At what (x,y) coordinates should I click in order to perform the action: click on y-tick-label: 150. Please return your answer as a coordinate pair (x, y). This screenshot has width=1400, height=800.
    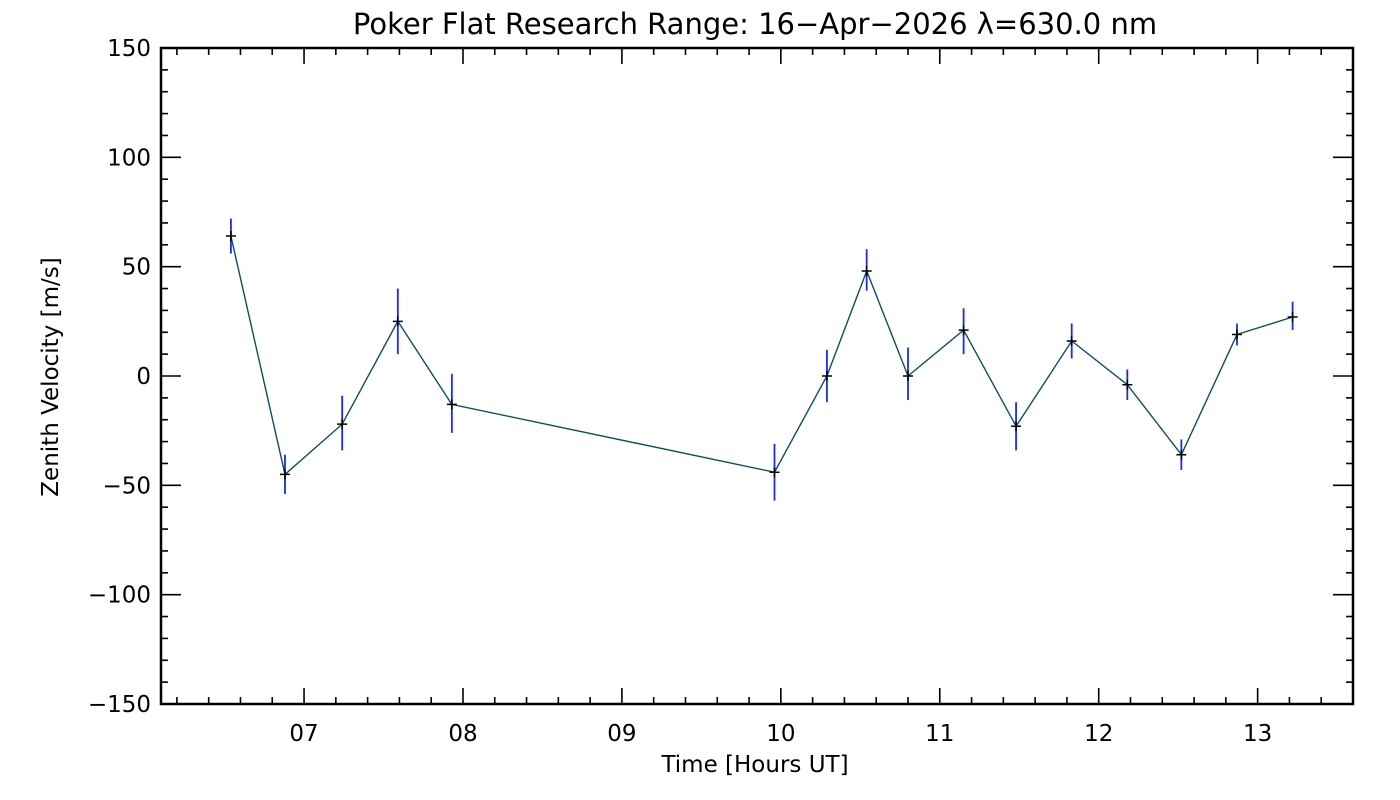
    Looking at the image, I should click on (129, 49).